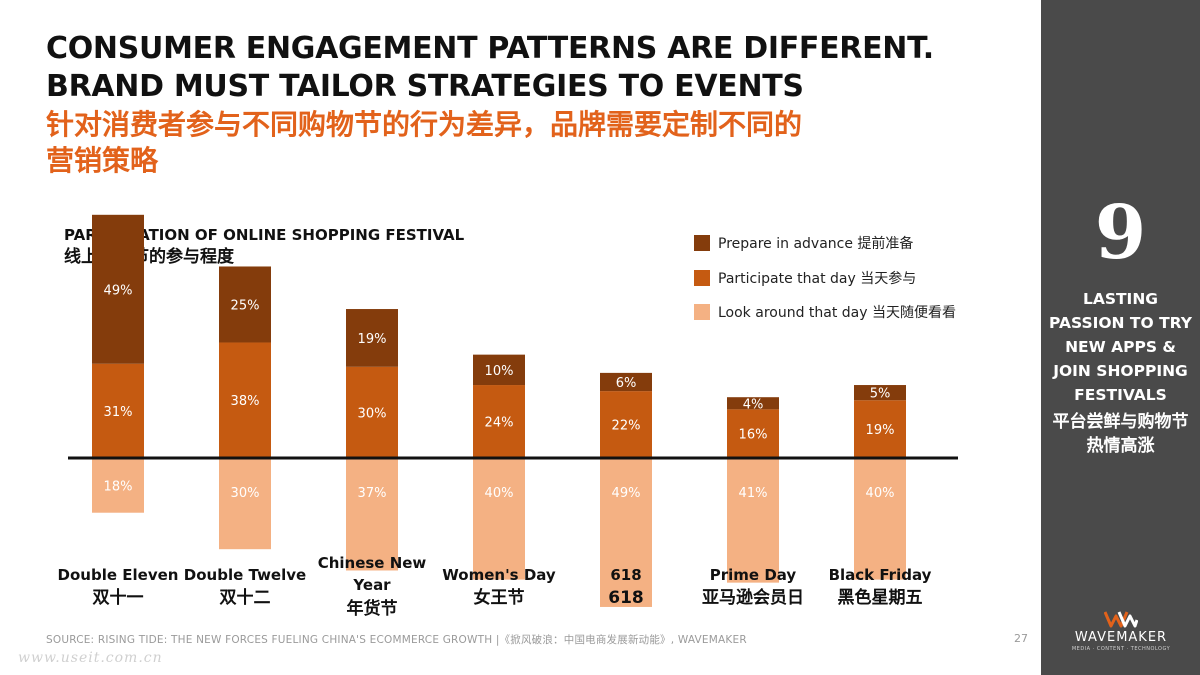 The height and width of the screenshot is (675, 1200). I want to click on data-label-look-around-1: 18%, so click(118, 486).